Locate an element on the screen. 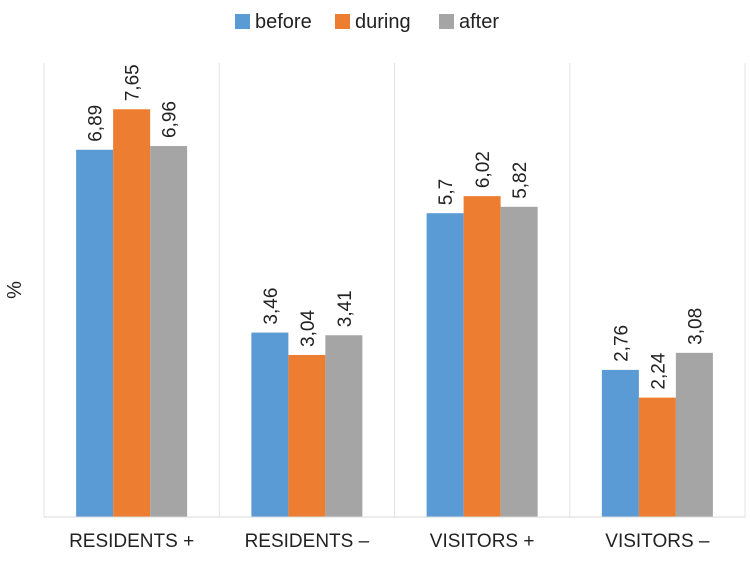 This screenshot has width=750, height=568. legend-swatch-before is located at coordinates (242, 21).